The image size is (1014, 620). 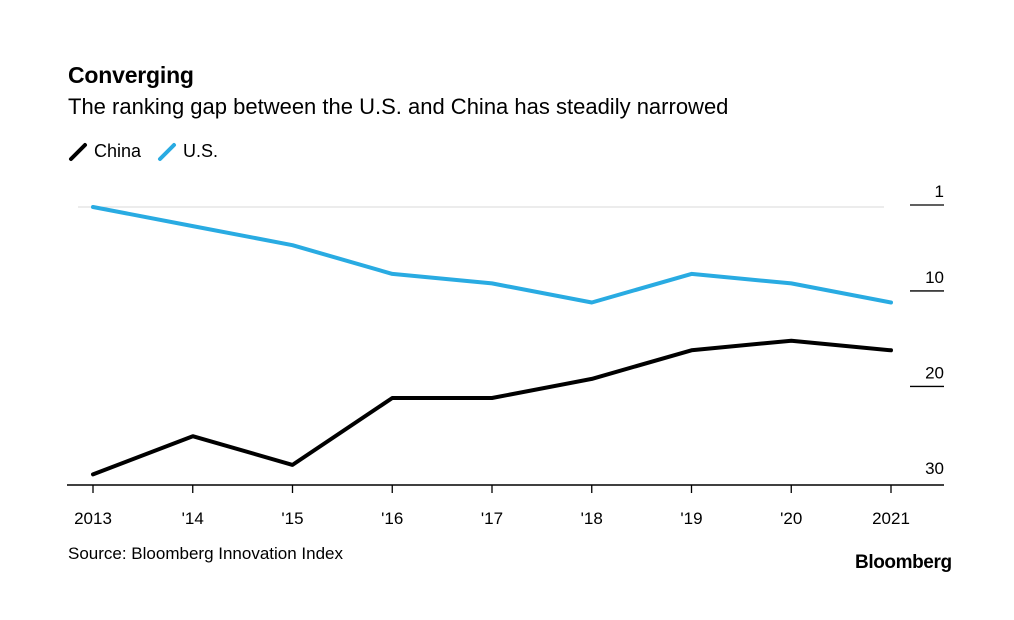 What do you see at coordinates (592, 518) in the screenshot?
I see `x-tick-label-5: '18` at bounding box center [592, 518].